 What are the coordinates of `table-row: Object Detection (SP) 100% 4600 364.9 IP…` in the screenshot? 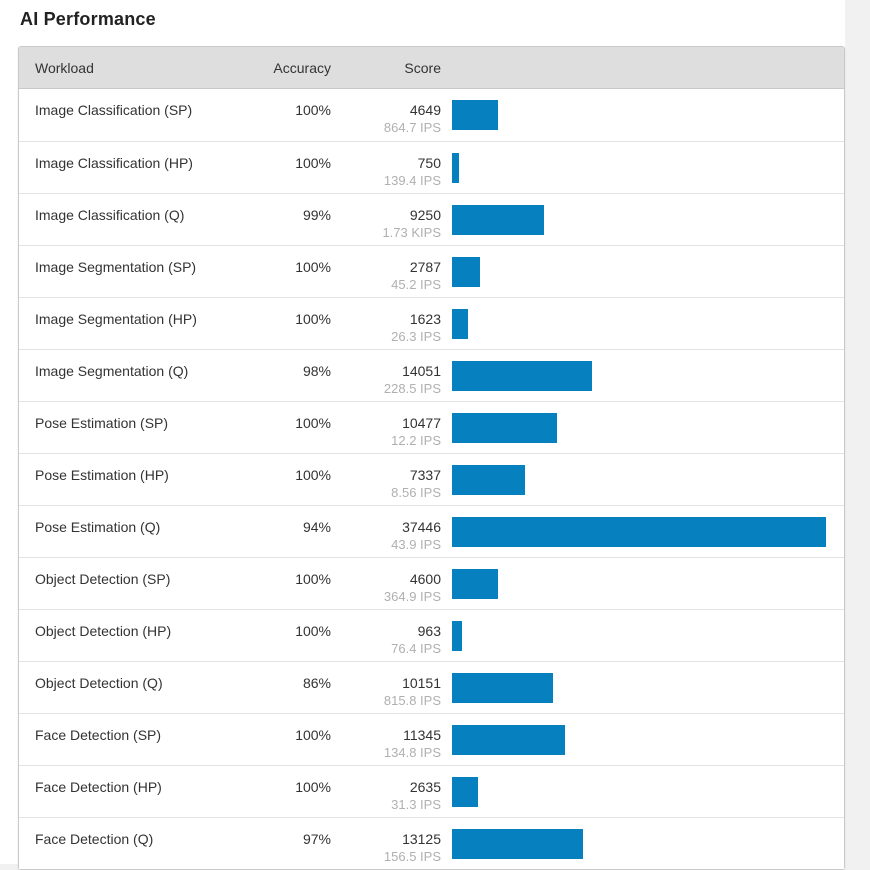 It's located at (431, 583).